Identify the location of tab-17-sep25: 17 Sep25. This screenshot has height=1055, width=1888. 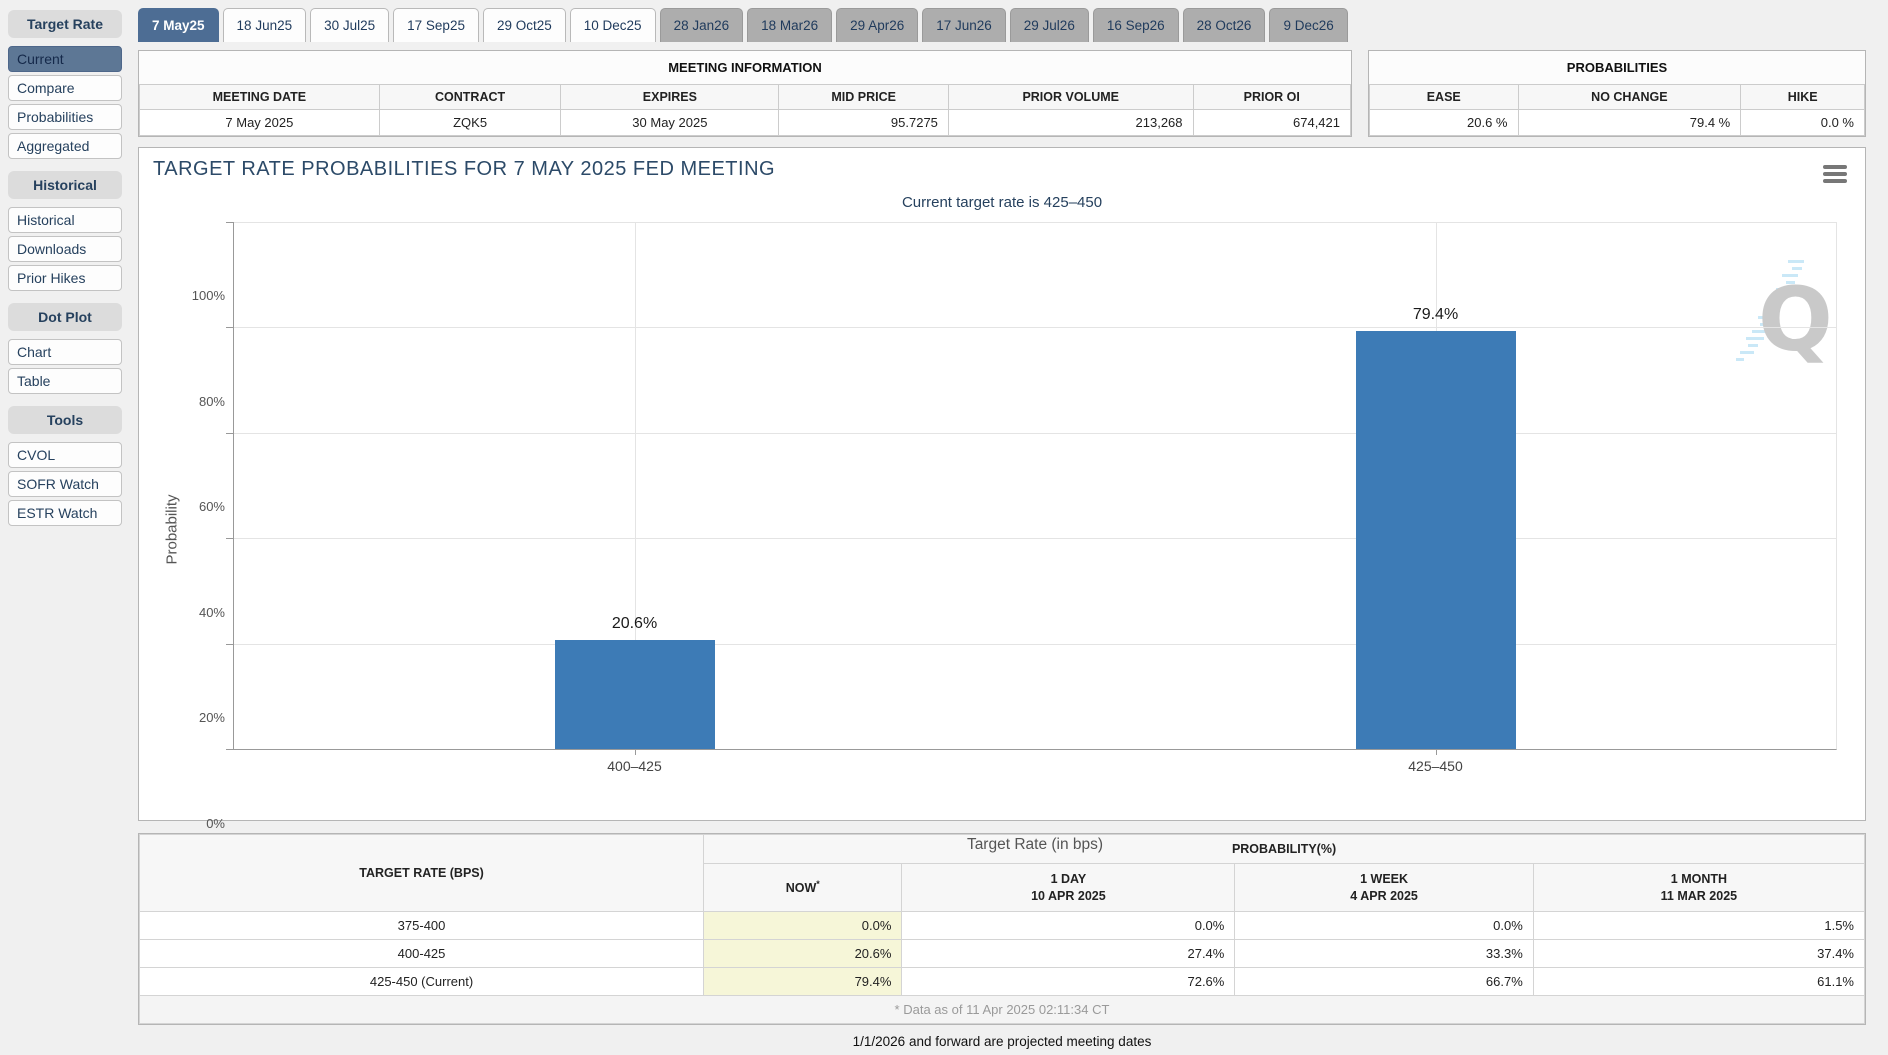
(436, 25).